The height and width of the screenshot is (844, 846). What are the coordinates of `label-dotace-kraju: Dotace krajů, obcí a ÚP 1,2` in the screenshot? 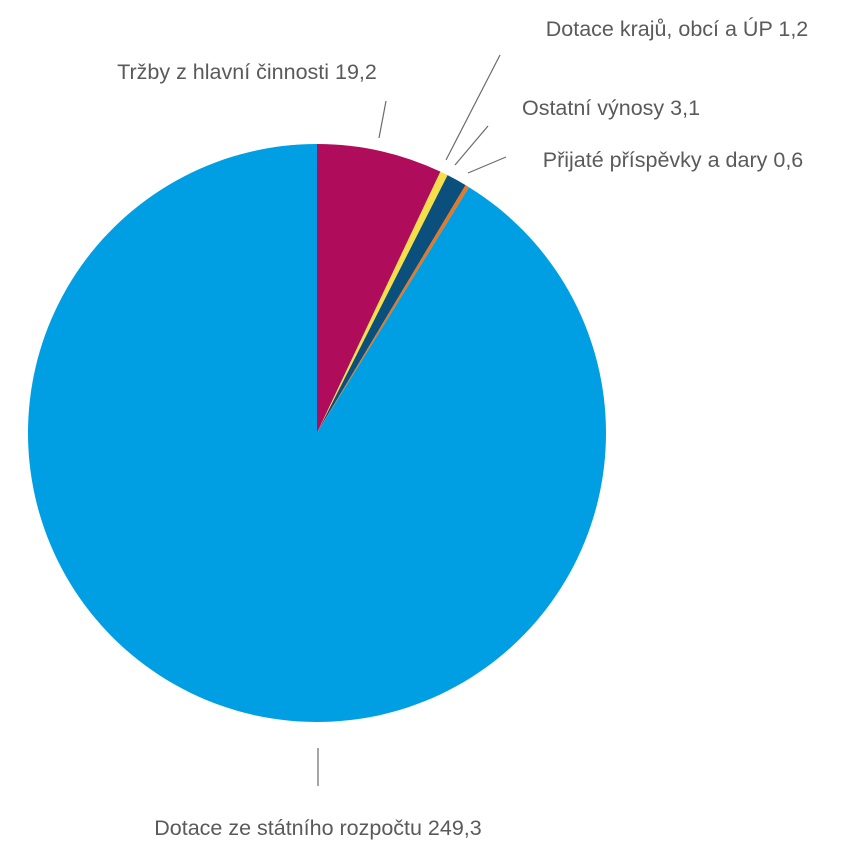 It's located at (677, 28).